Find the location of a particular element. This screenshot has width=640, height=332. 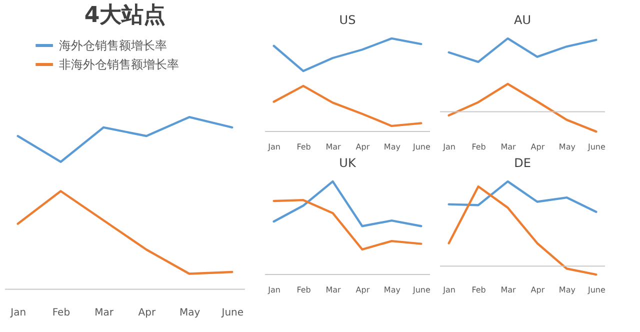

chart-title: UK is located at coordinates (348, 163).